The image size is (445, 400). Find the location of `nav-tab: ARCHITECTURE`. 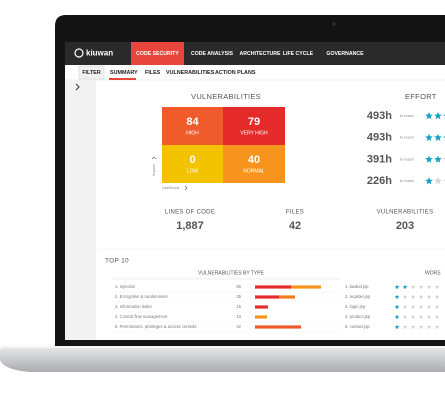

nav-tab: ARCHITECTURE is located at coordinates (260, 54).